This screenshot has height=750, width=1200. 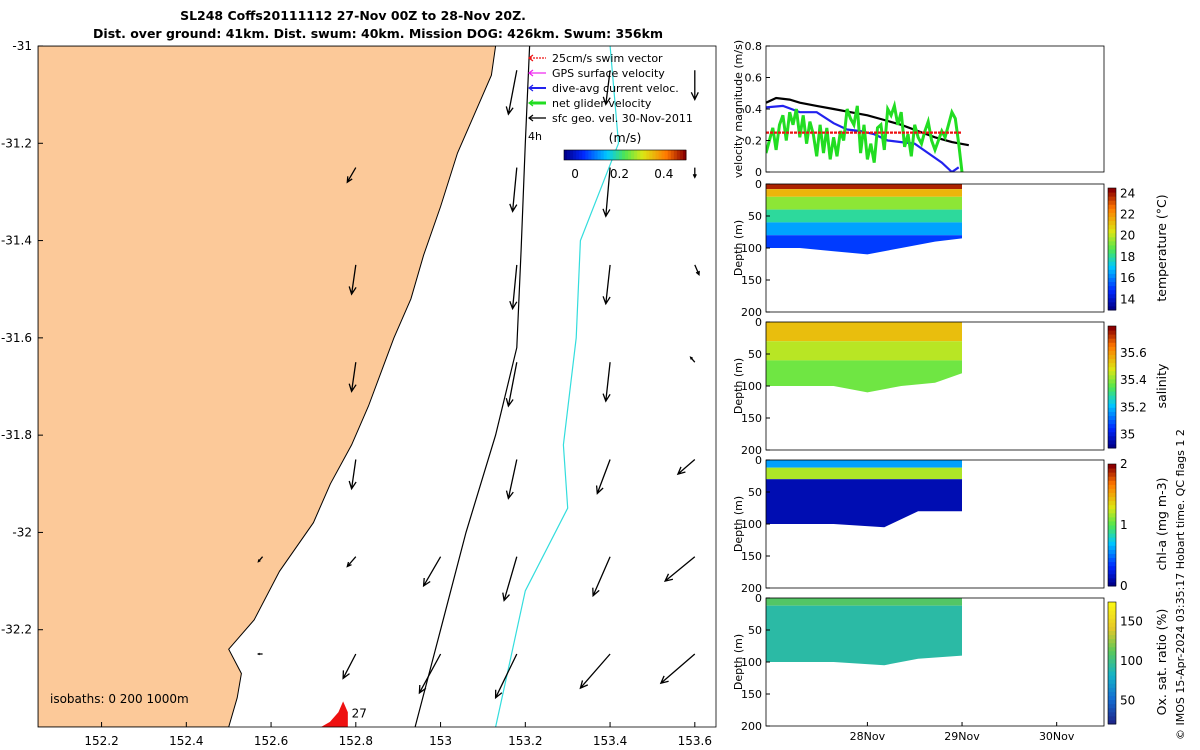 What do you see at coordinates (751, 418) in the screenshot?
I see `section-y-tick: 150` at bounding box center [751, 418].